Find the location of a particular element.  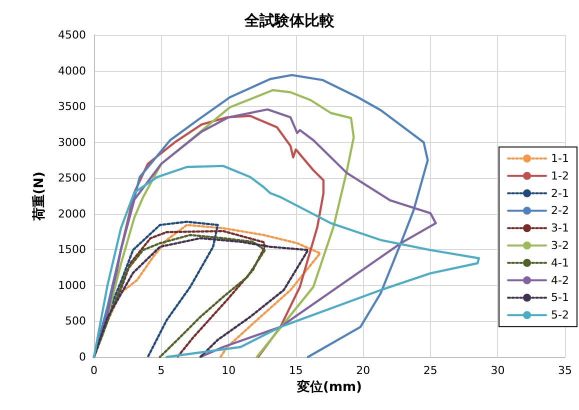

legend-label: 4-1 is located at coordinates (560, 263).